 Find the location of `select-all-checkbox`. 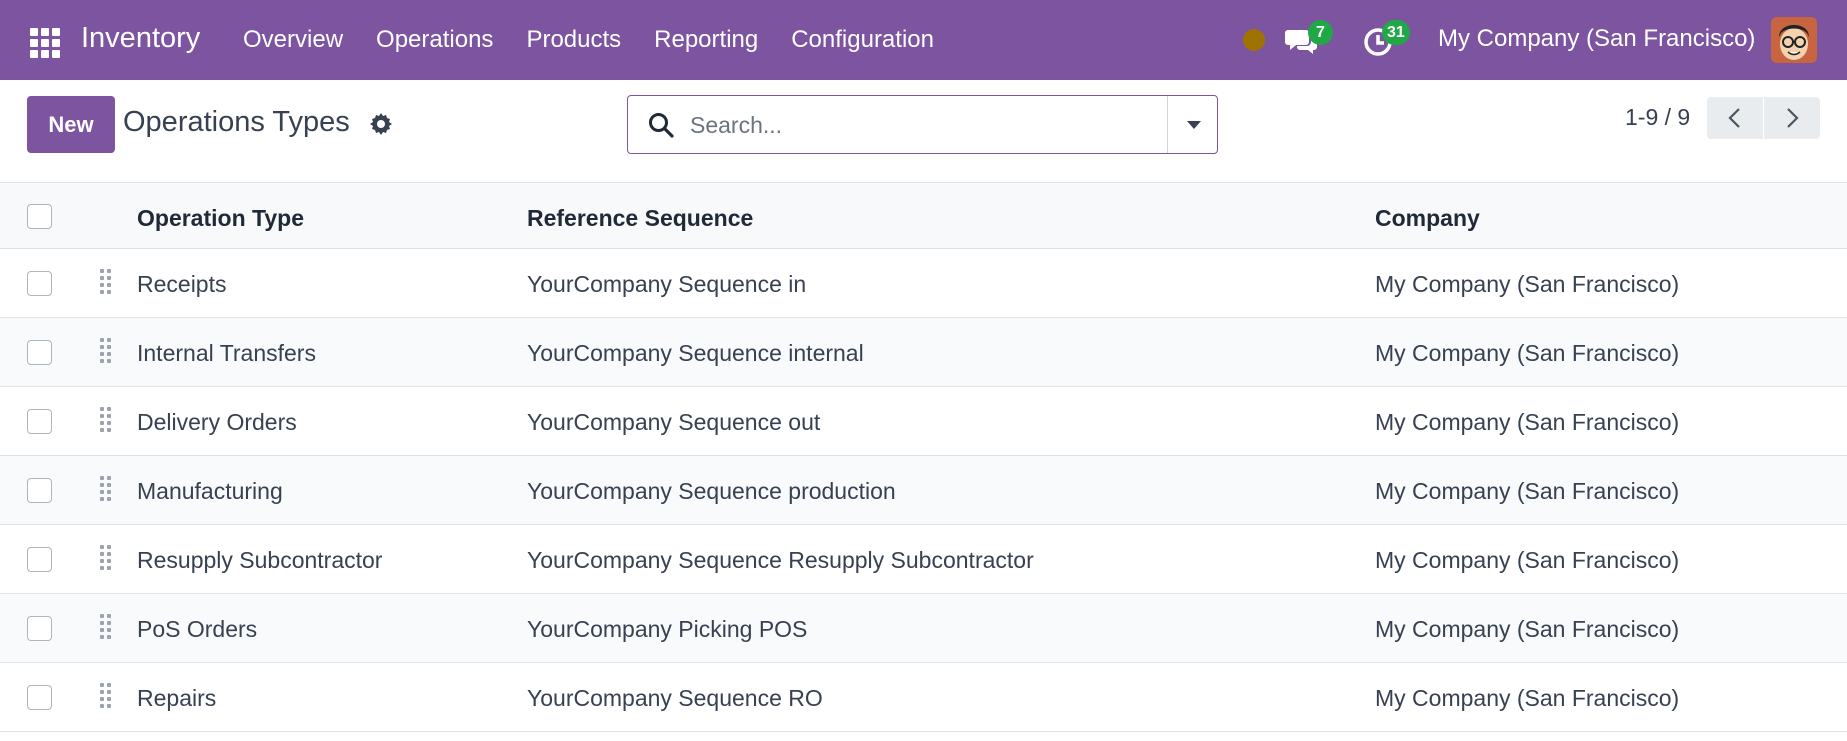

select-all-checkbox is located at coordinates (39, 216).